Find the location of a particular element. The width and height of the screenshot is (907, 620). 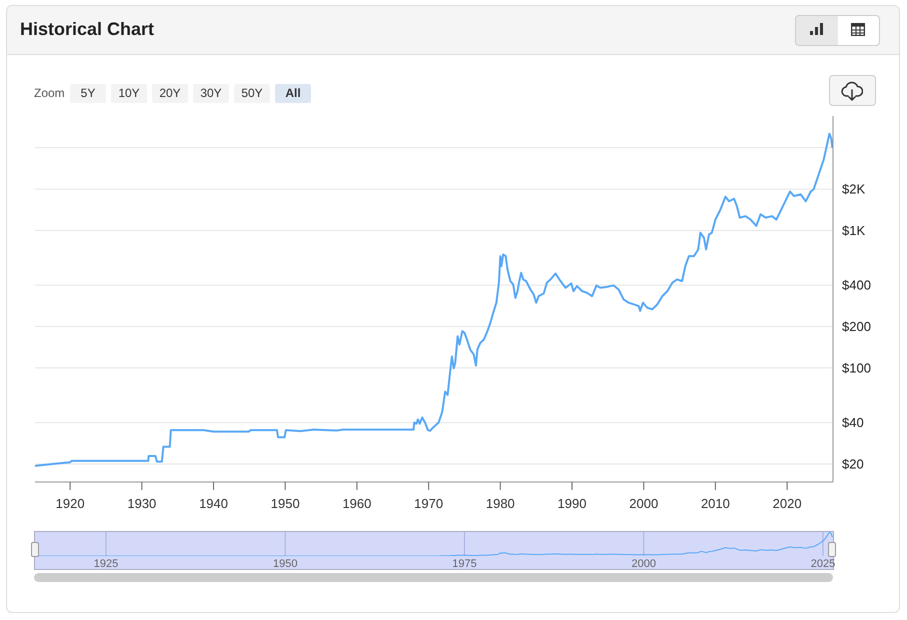

x-tick-label: 1990 is located at coordinates (572, 504).